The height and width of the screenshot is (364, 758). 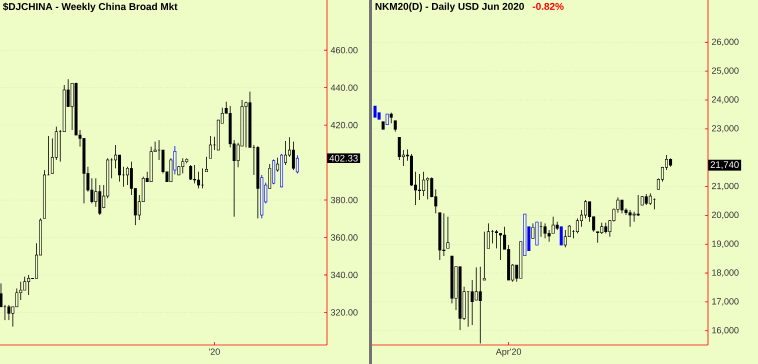 What do you see at coordinates (725, 244) in the screenshot?
I see `y-tick-label: 19,000` at bounding box center [725, 244].